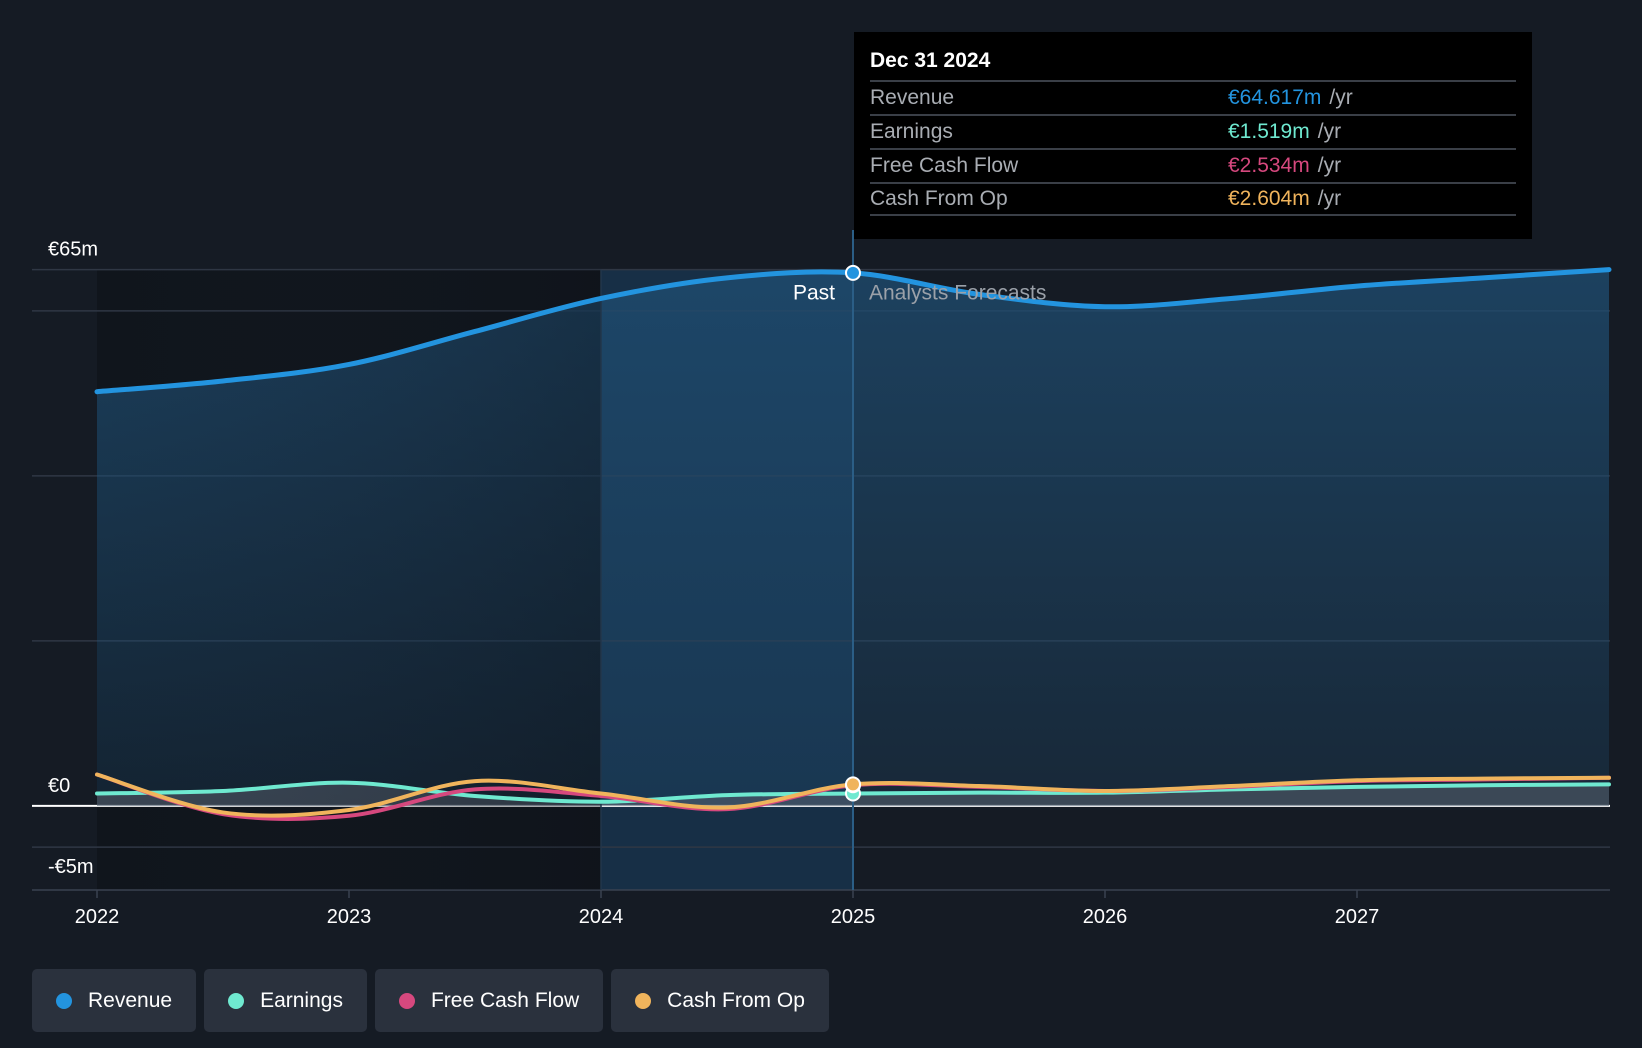 This screenshot has width=1642, height=1048. Describe the element at coordinates (73, 250) in the screenshot. I see `y-tick-label: €65m` at that location.